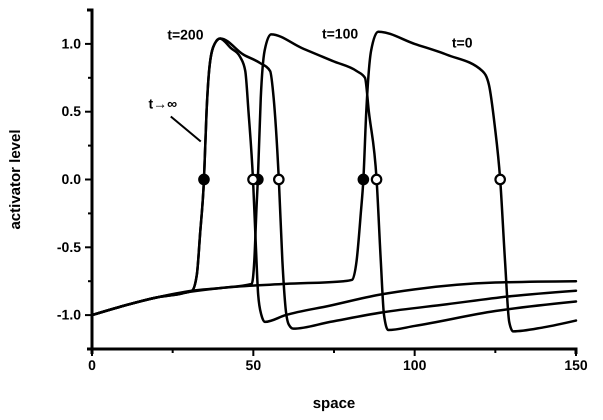 The height and width of the screenshot is (420, 603). I want to click on y-tick-label: 1.0, so click(72, 43).